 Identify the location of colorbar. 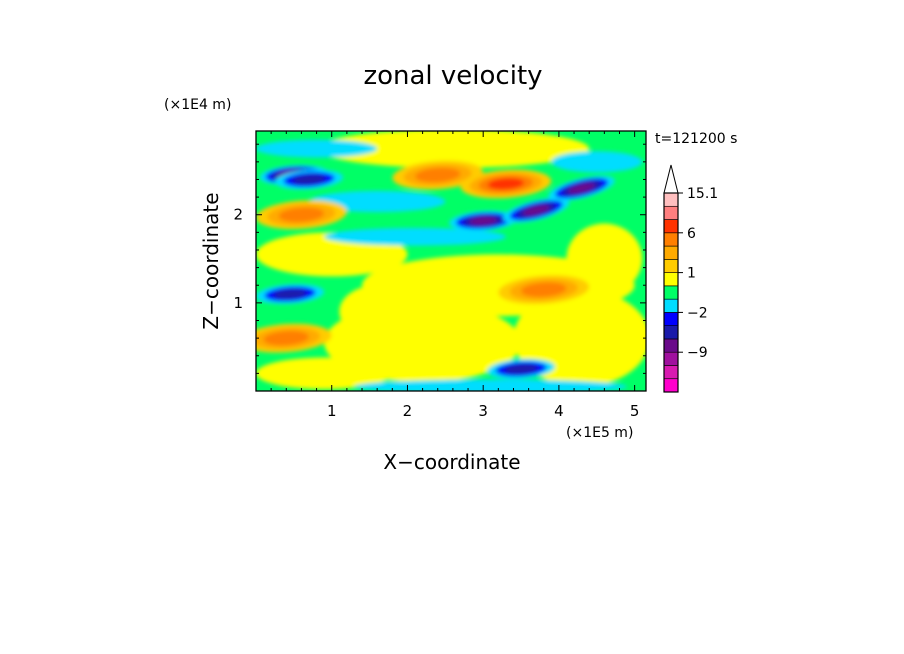
(671, 278).